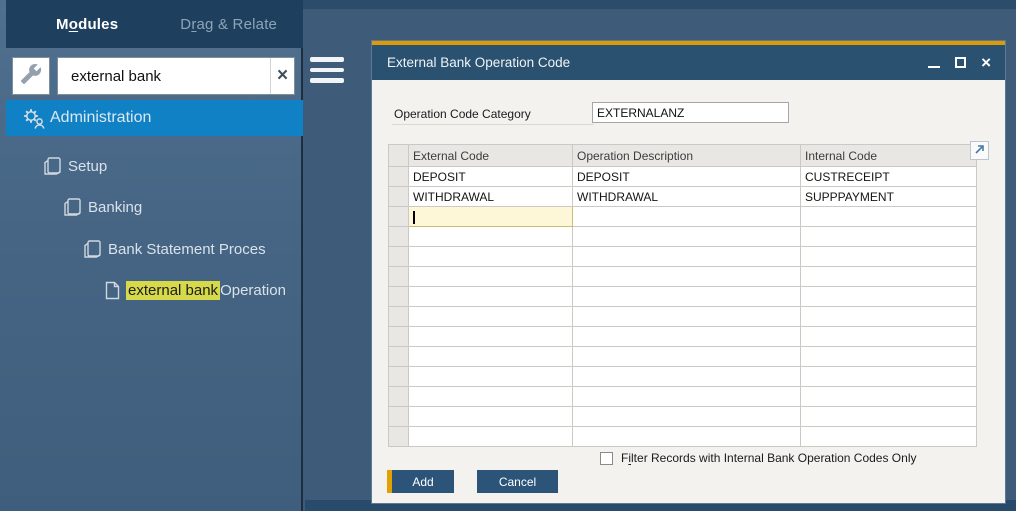 The height and width of the screenshot is (511, 1016). What do you see at coordinates (389, 481) in the screenshot?
I see `add-button-accent` at bounding box center [389, 481].